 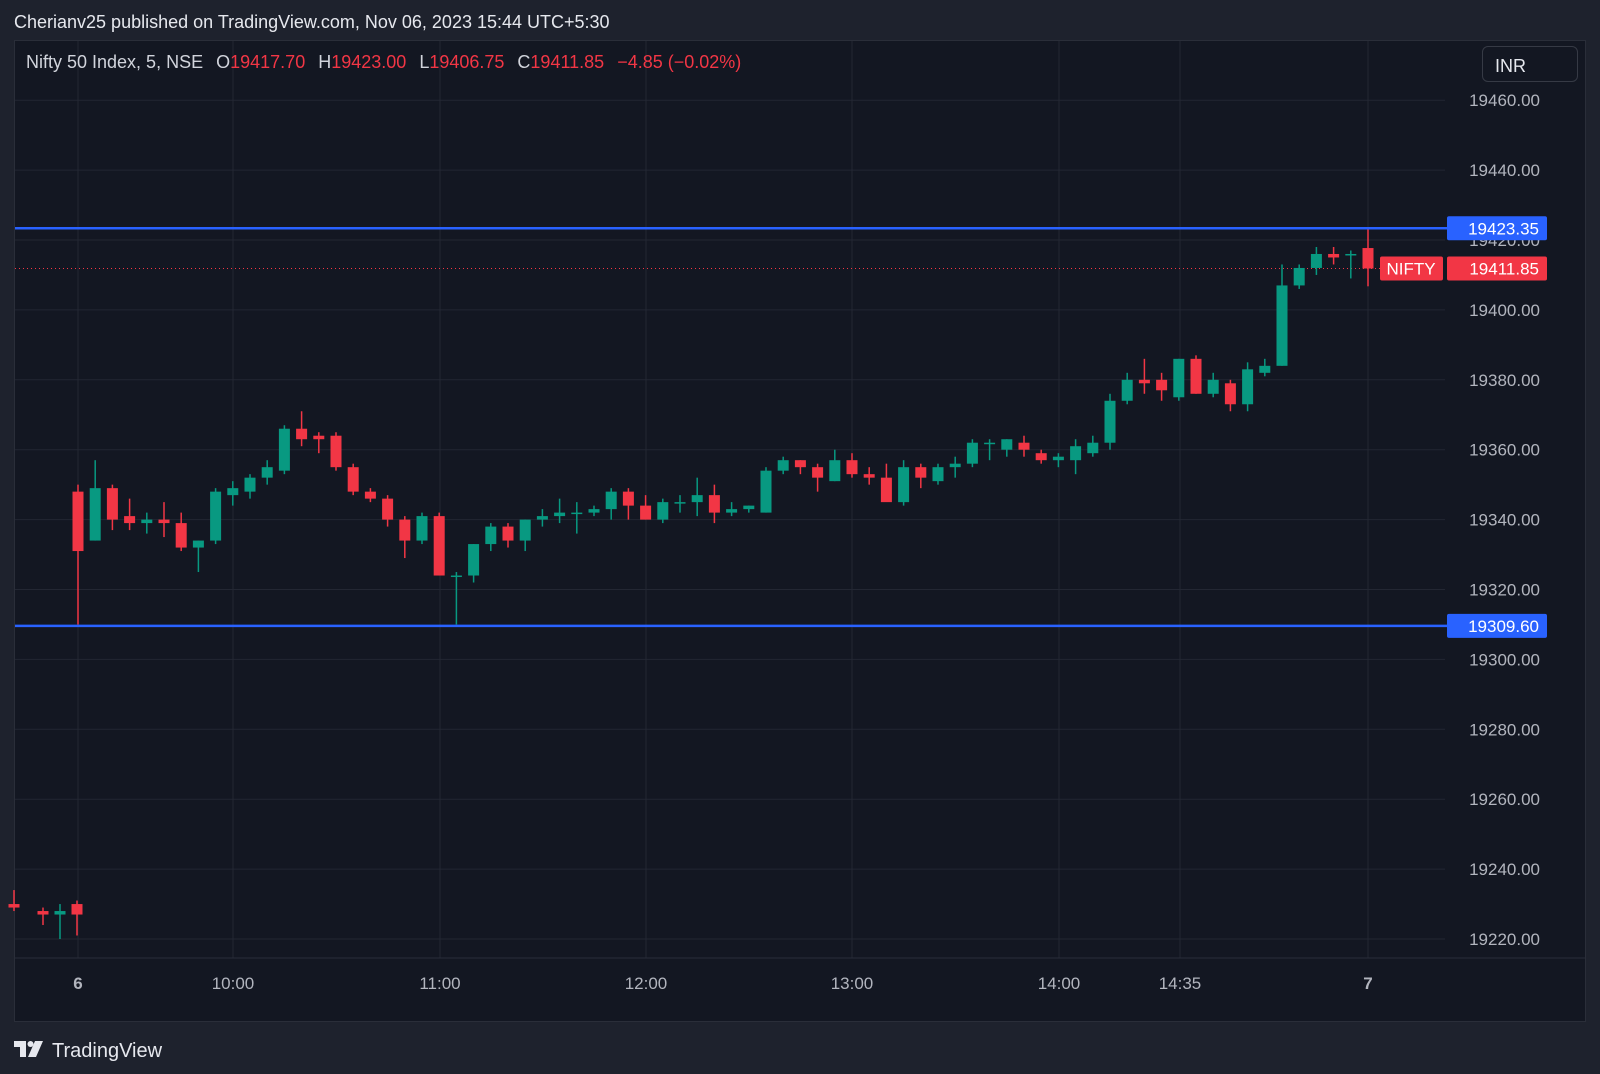 I want to click on y-tick-label: 19340.00, so click(x=1504, y=520).